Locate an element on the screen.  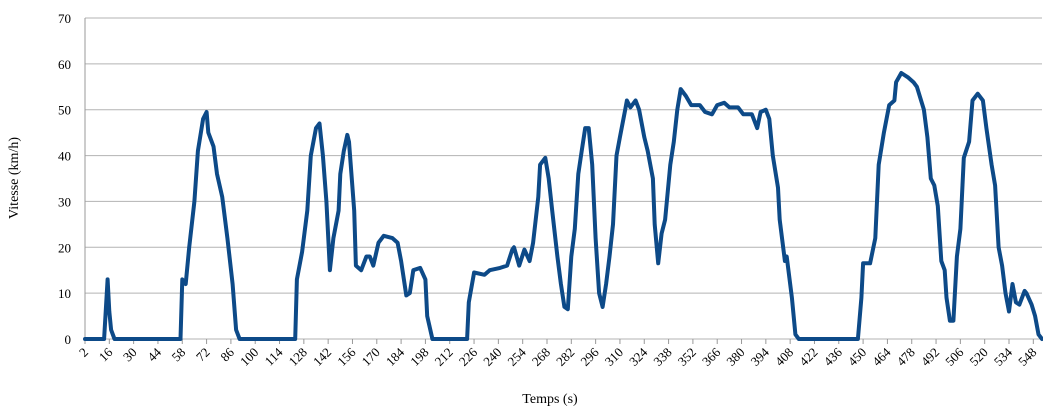
x-tick-label: 86 is located at coordinates (227, 354).